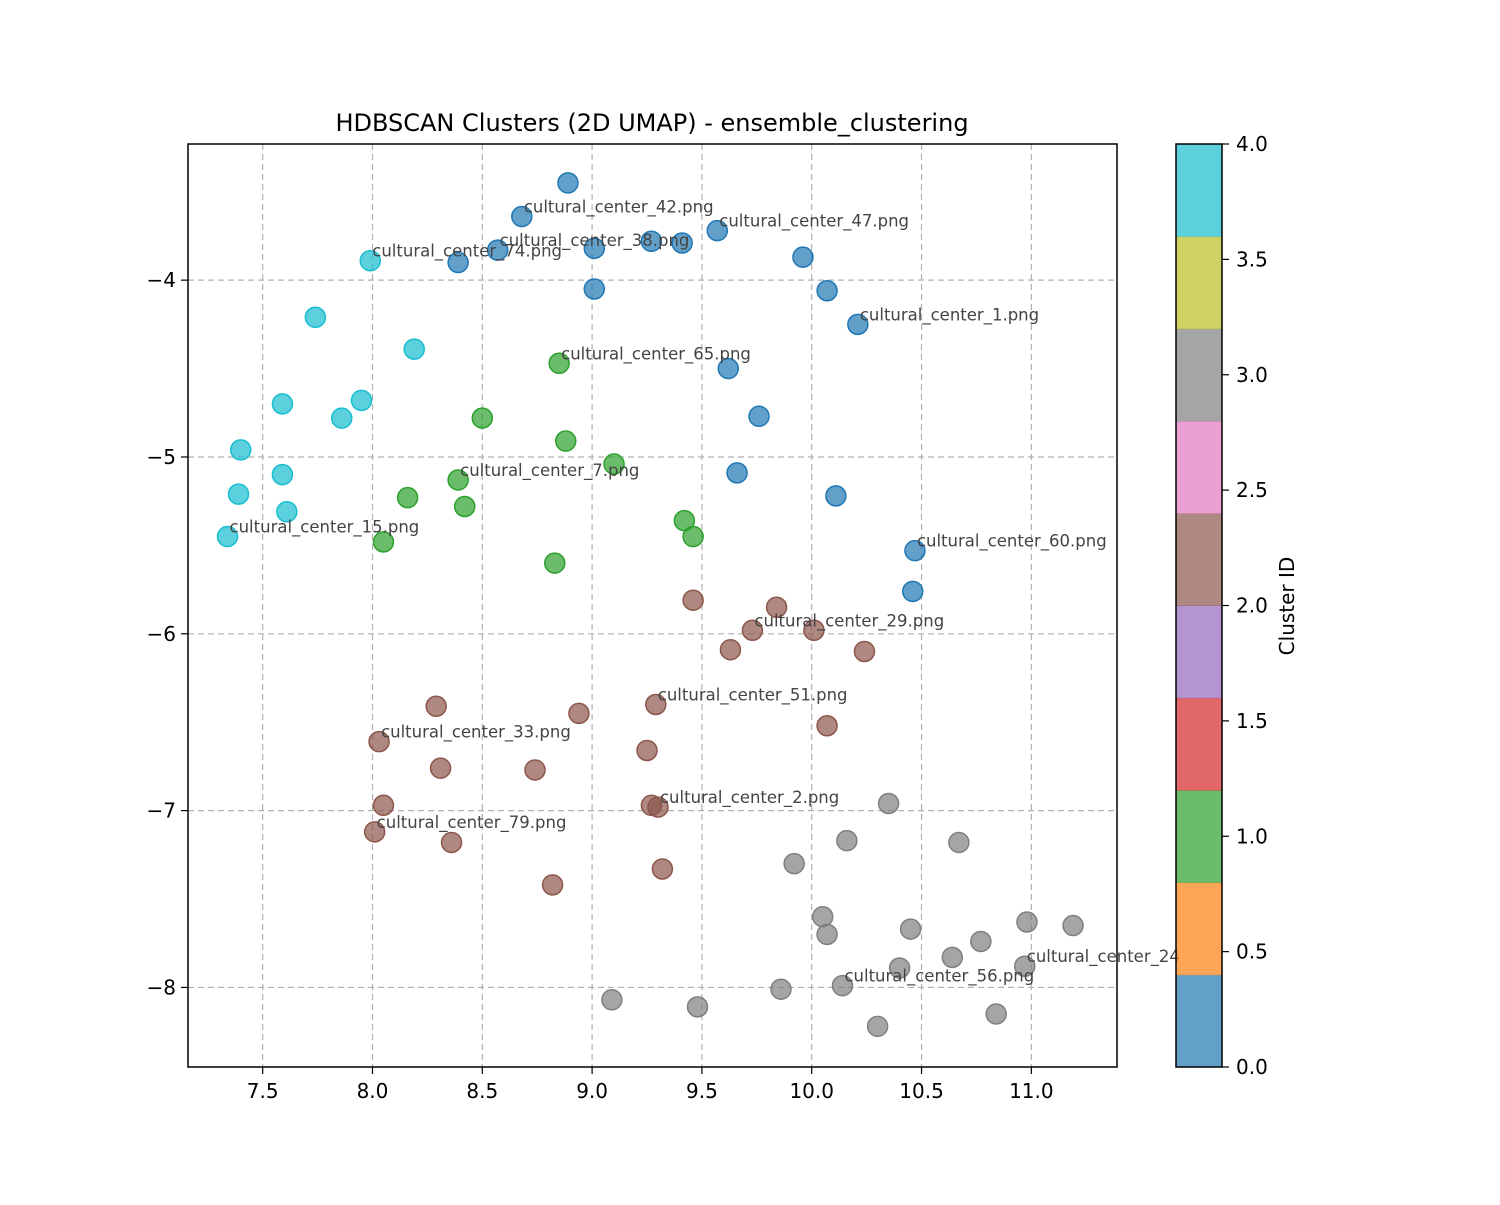 The width and height of the screenshot is (1500, 1205). I want to click on y-axis-ticks: −4 −5 −6 −7 −8, so click(167, 633).